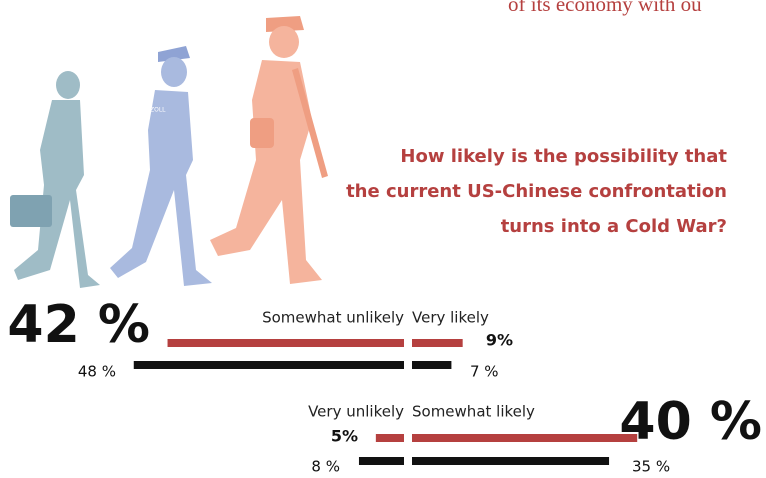  Describe the element at coordinates (690, 422) in the screenshot. I see `value-label: 40 %` at that location.